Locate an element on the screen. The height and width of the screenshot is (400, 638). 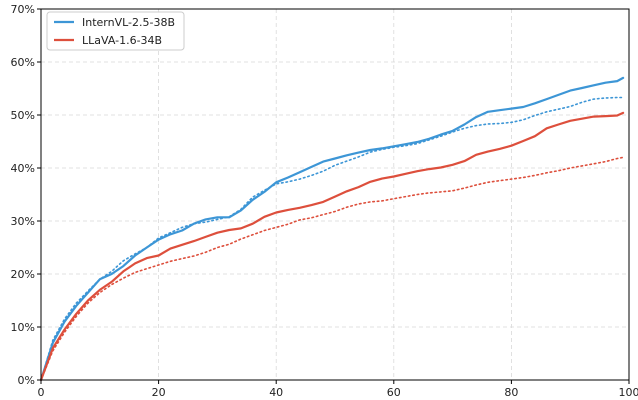
legend-box is located at coordinates (115, 31).